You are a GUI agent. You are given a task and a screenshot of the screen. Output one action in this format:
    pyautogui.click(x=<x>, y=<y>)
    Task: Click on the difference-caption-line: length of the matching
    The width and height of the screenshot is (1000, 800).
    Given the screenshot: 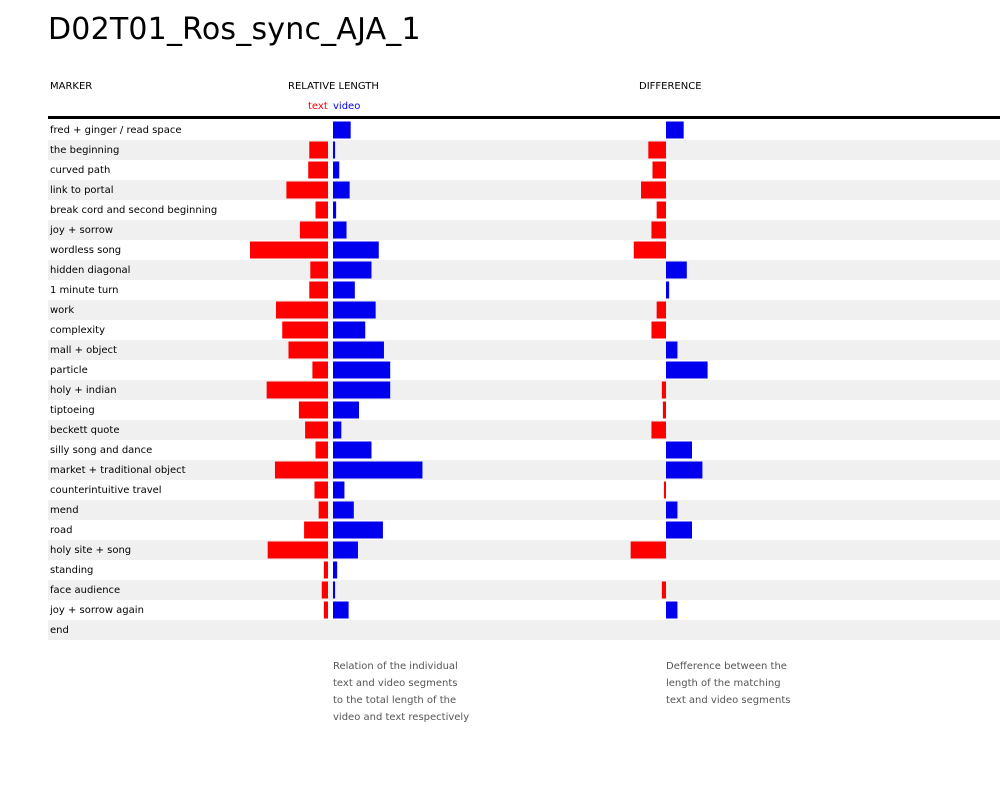 What is the action you would take?
    pyautogui.click(x=723, y=683)
    